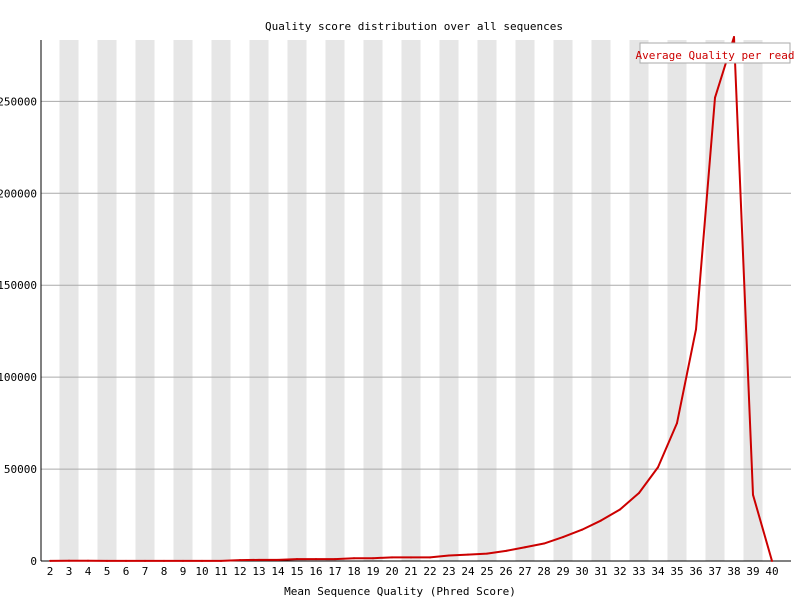  Describe the element at coordinates (201, 571) in the screenshot. I see `x-tick-label: 10` at that location.